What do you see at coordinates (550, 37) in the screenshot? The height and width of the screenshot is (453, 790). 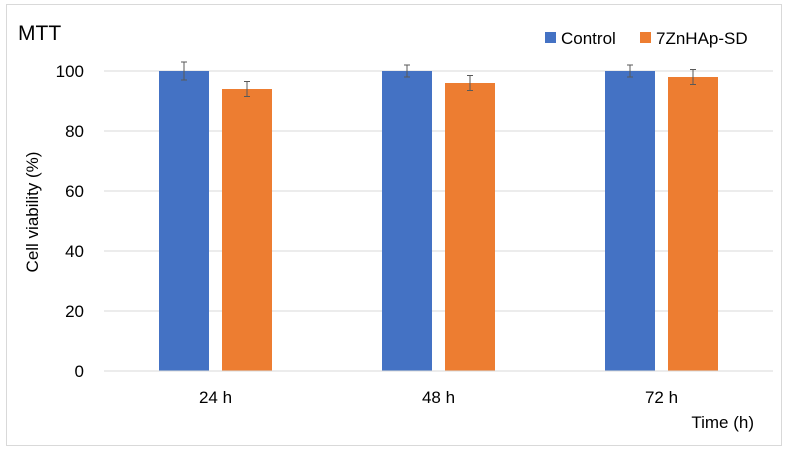 I see `legend-swatch-control` at bounding box center [550, 37].